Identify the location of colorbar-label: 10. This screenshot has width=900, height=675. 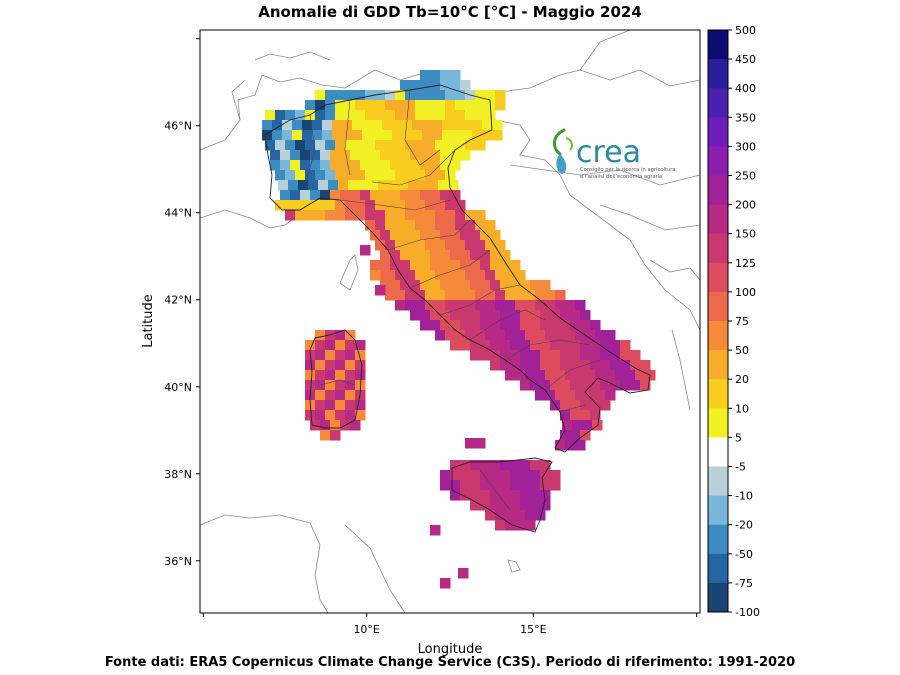
(742, 408).